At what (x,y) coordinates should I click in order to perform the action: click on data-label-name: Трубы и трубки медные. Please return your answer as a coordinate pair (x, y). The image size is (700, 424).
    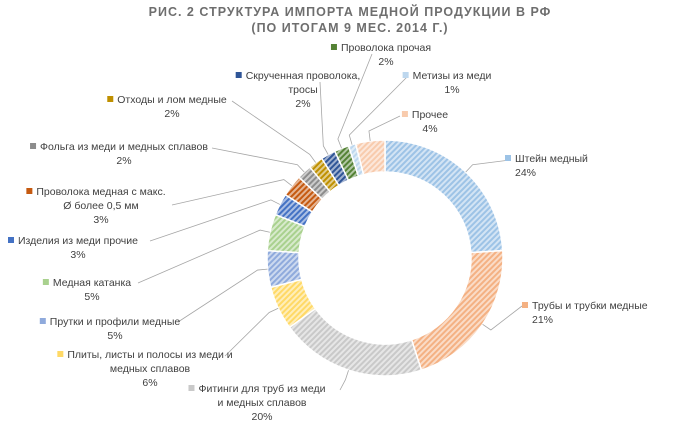
    Looking at the image, I should click on (590, 306).